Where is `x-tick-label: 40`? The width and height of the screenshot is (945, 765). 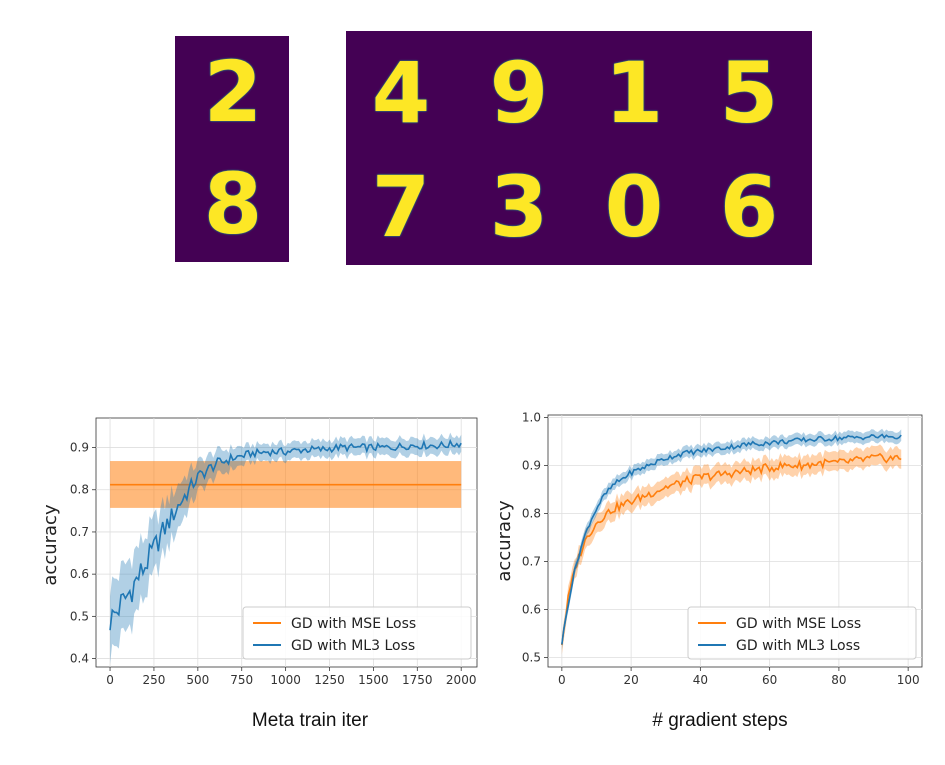 x-tick-label: 40 is located at coordinates (700, 680).